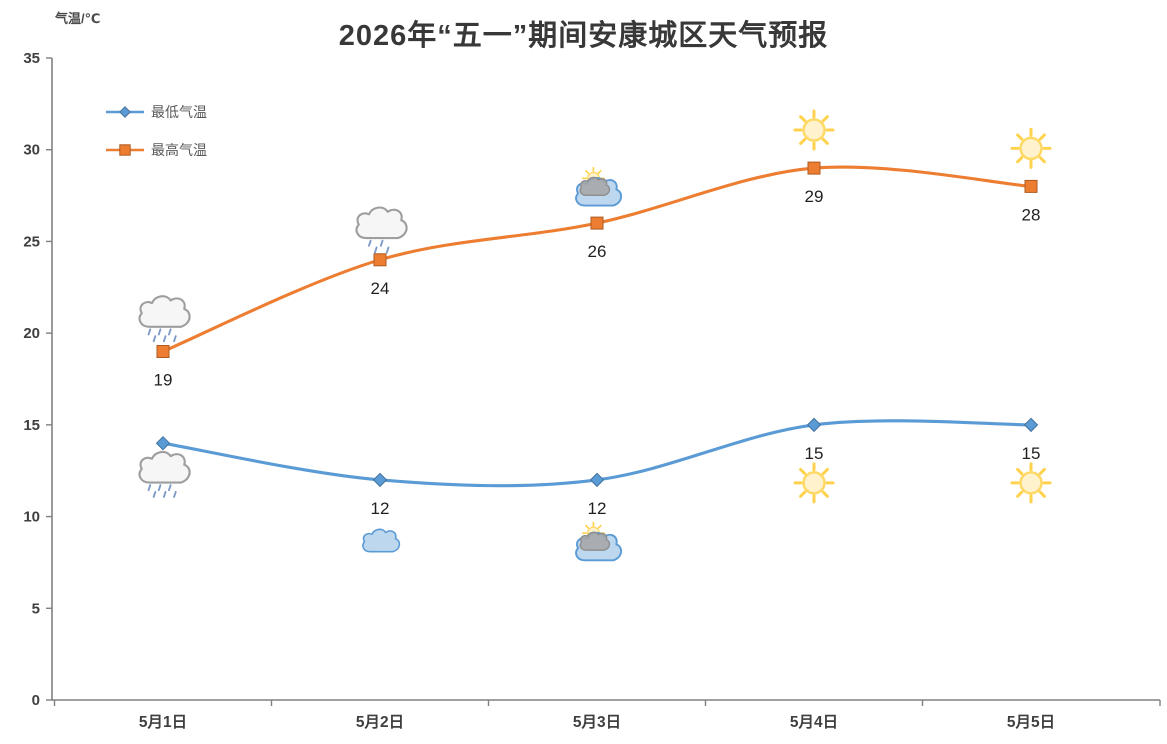  Describe the element at coordinates (31, 425) in the screenshot. I see `y-tick-label: 15` at that location.